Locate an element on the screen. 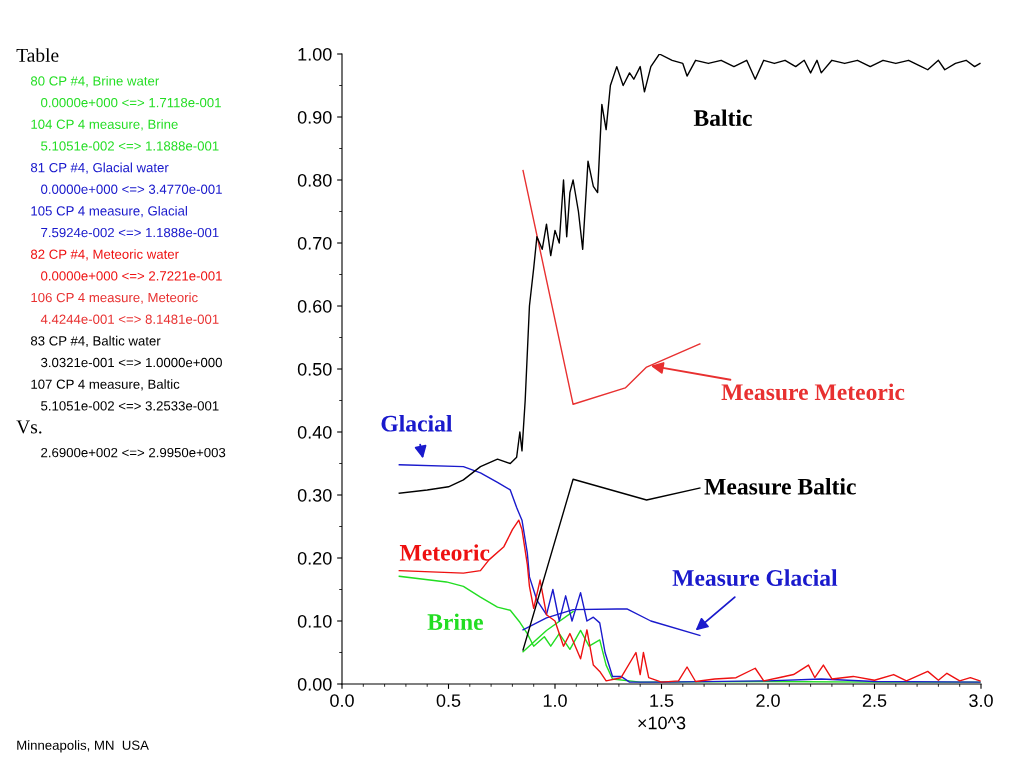 The image size is (1013, 760). series-label: Meteoric is located at coordinates (444, 552).